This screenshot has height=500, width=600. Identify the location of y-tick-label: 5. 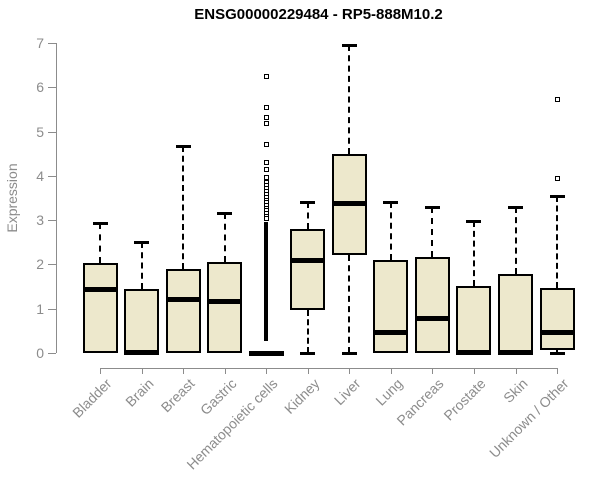
(40, 132).